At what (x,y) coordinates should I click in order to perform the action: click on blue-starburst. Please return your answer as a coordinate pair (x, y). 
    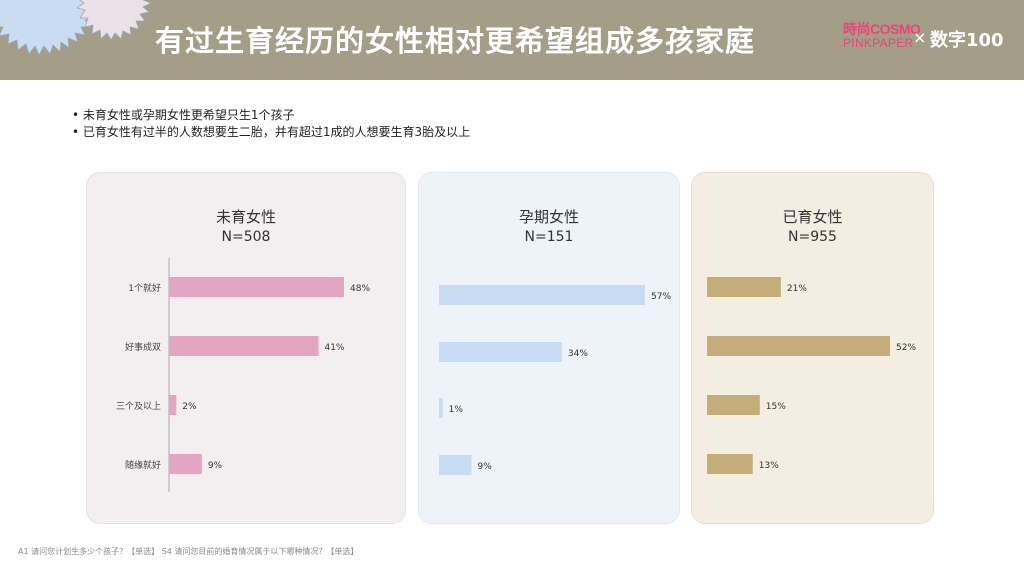
    Looking at the image, I should click on (49, 28).